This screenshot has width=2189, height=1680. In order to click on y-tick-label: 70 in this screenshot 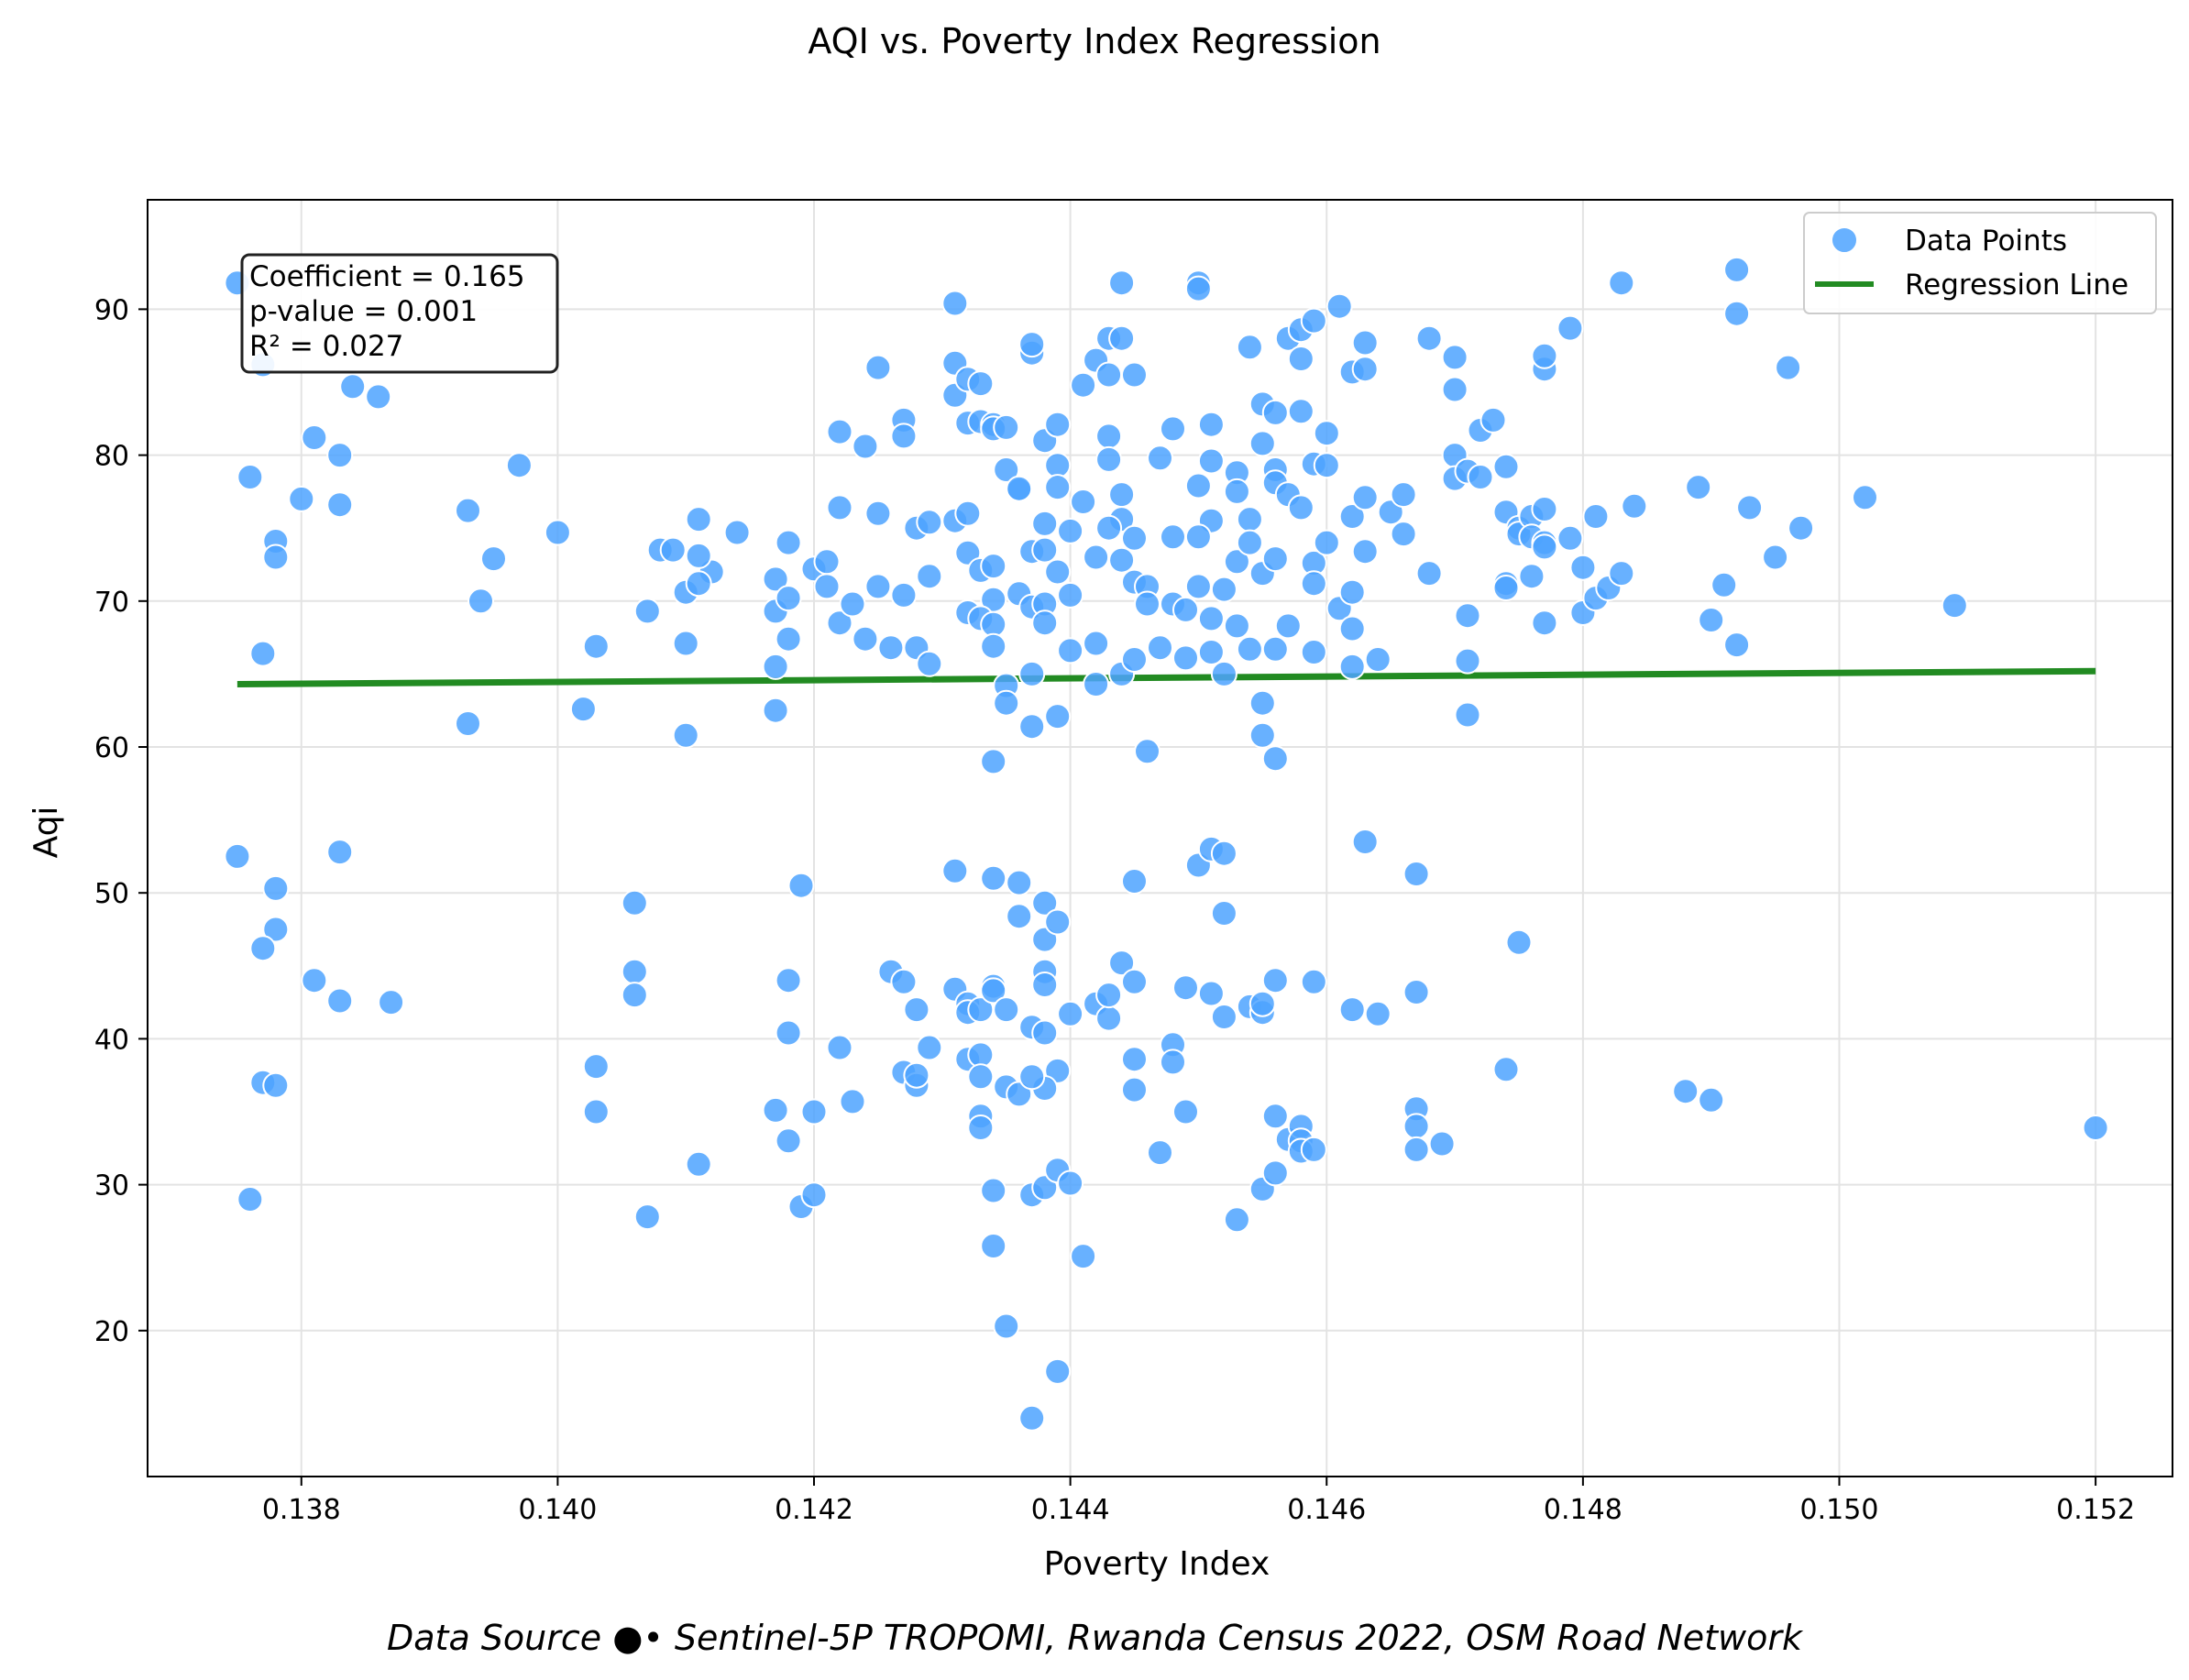, I will do `click(111, 603)`.